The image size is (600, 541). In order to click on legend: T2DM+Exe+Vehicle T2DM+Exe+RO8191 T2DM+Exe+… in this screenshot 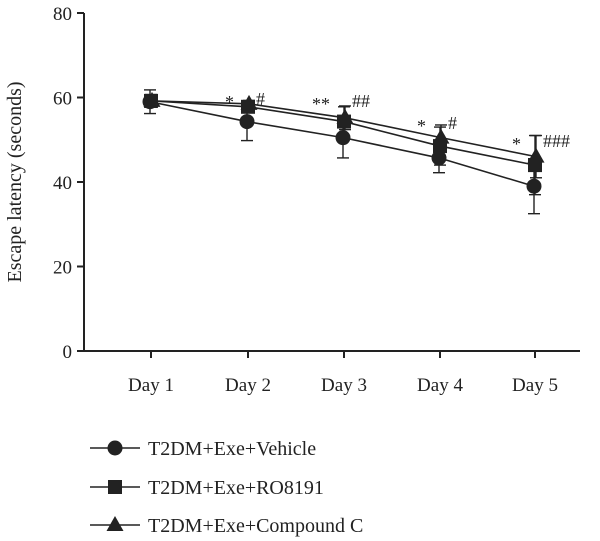, I will do `click(226, 487)`.